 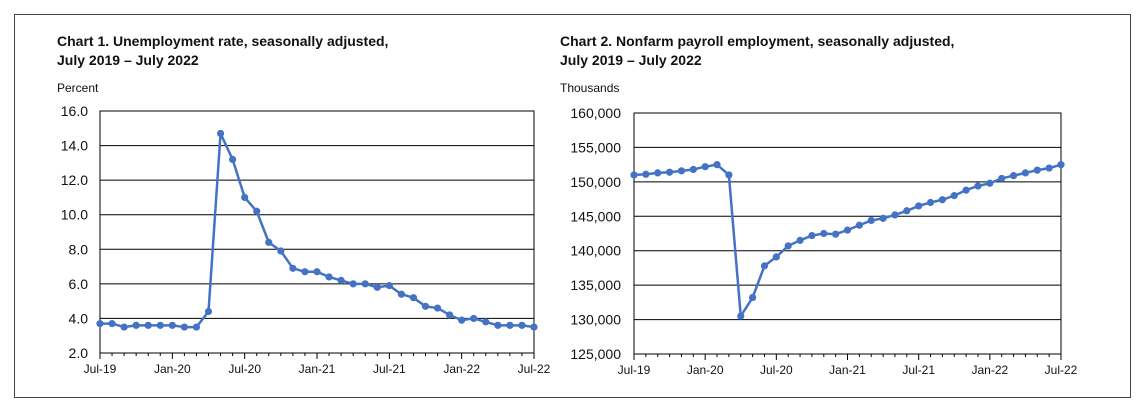 I want to click on chart2-x-tick-label: Jan-20, so click(x=705, y=370).